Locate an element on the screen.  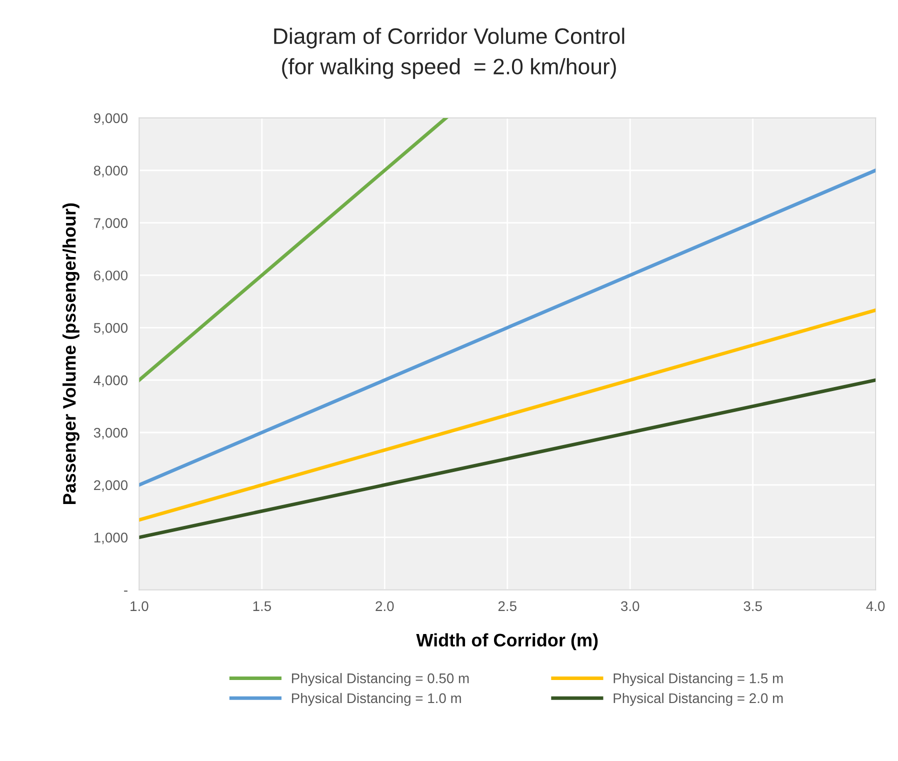
y-tick-label: 5,000 is located at coordinates (111, 328).